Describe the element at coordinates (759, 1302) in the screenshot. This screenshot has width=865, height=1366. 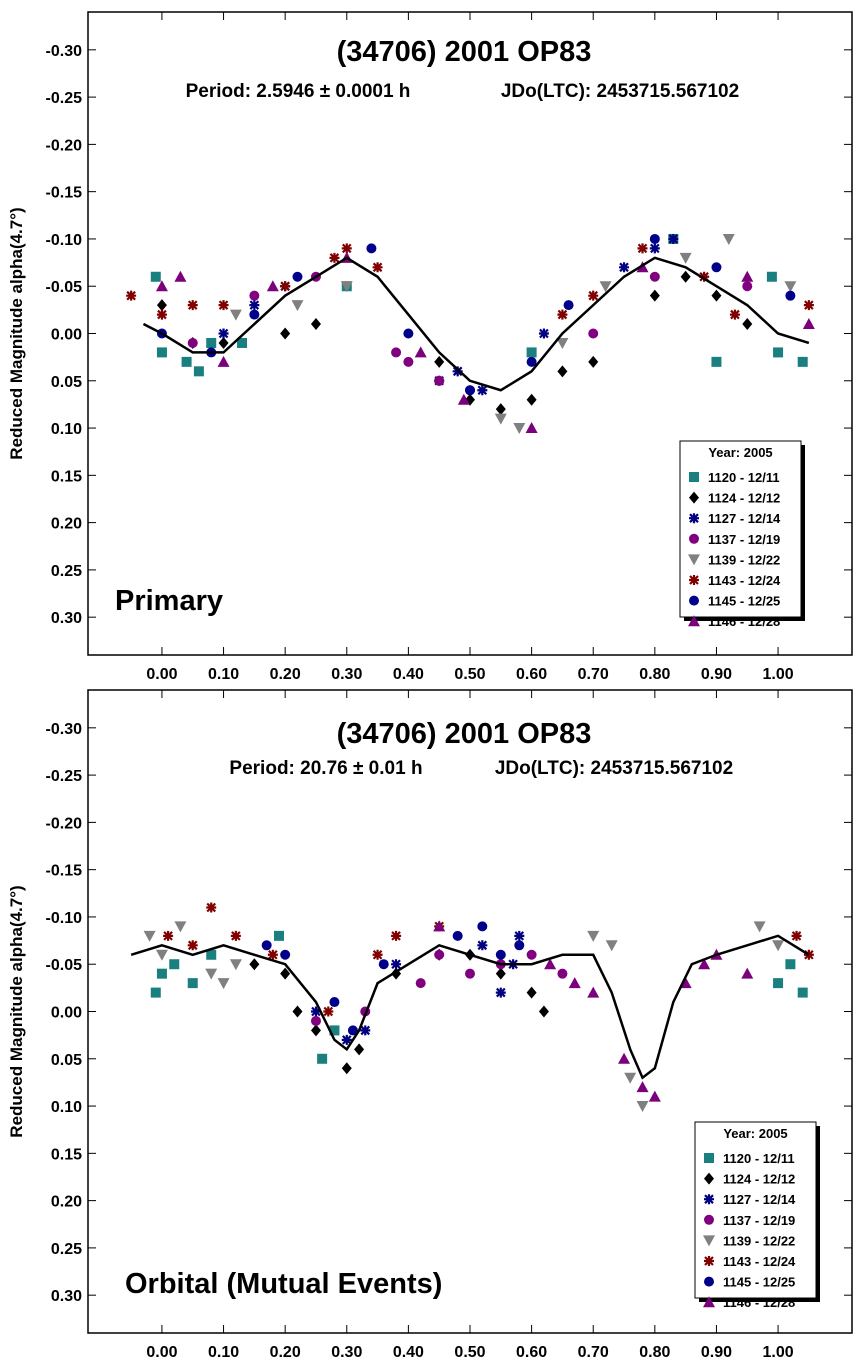
I see `legend-label: 1146 - 12/28` at that location.